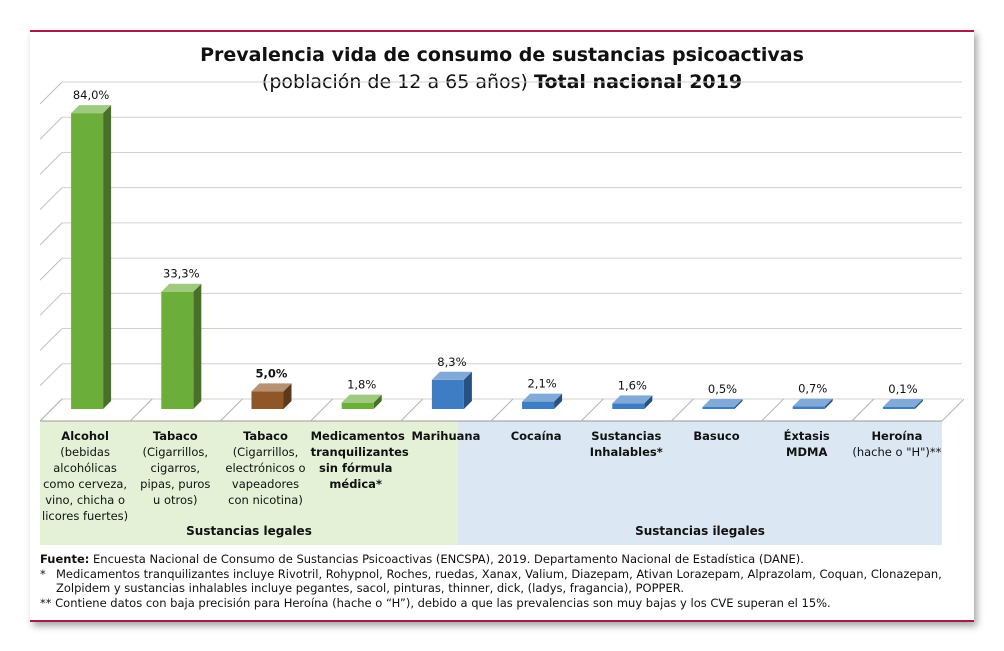 The image size is (1004, 651). I want to click on bar-value-label: 33,3%, so click(181, 274).